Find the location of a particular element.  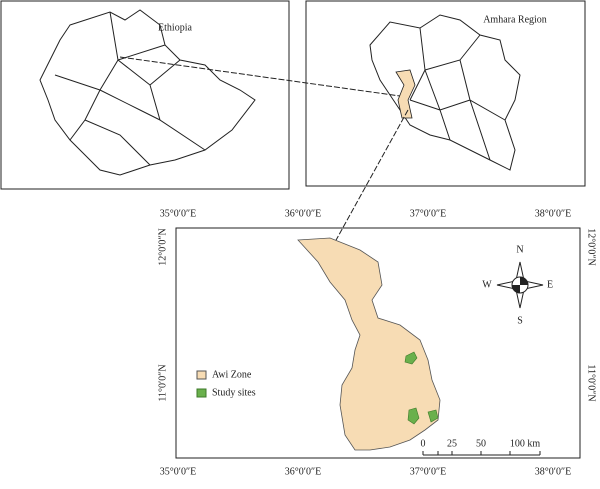

amhara-zones is located at coordinates (457, 94).